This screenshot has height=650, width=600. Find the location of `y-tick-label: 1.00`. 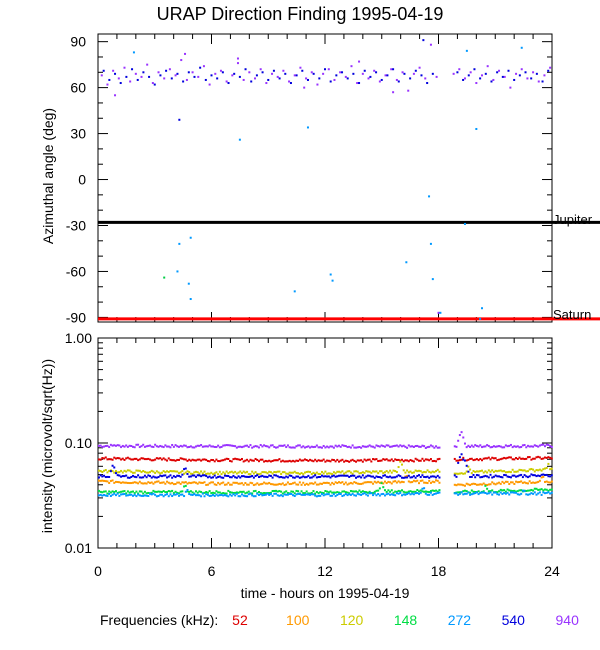

y-tick-label: 1.00 is located at coordinates (78, 338).